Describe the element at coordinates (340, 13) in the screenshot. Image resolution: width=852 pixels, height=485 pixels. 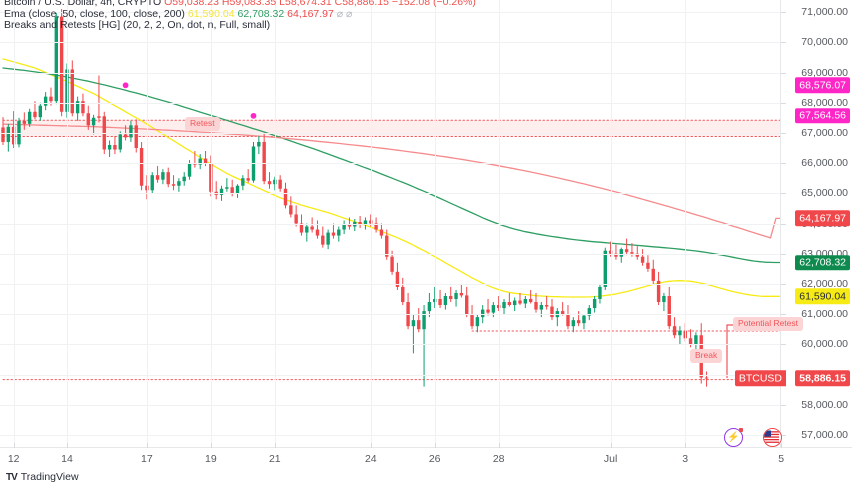
I see `legend-ema-extra1: ⌀` at that location.